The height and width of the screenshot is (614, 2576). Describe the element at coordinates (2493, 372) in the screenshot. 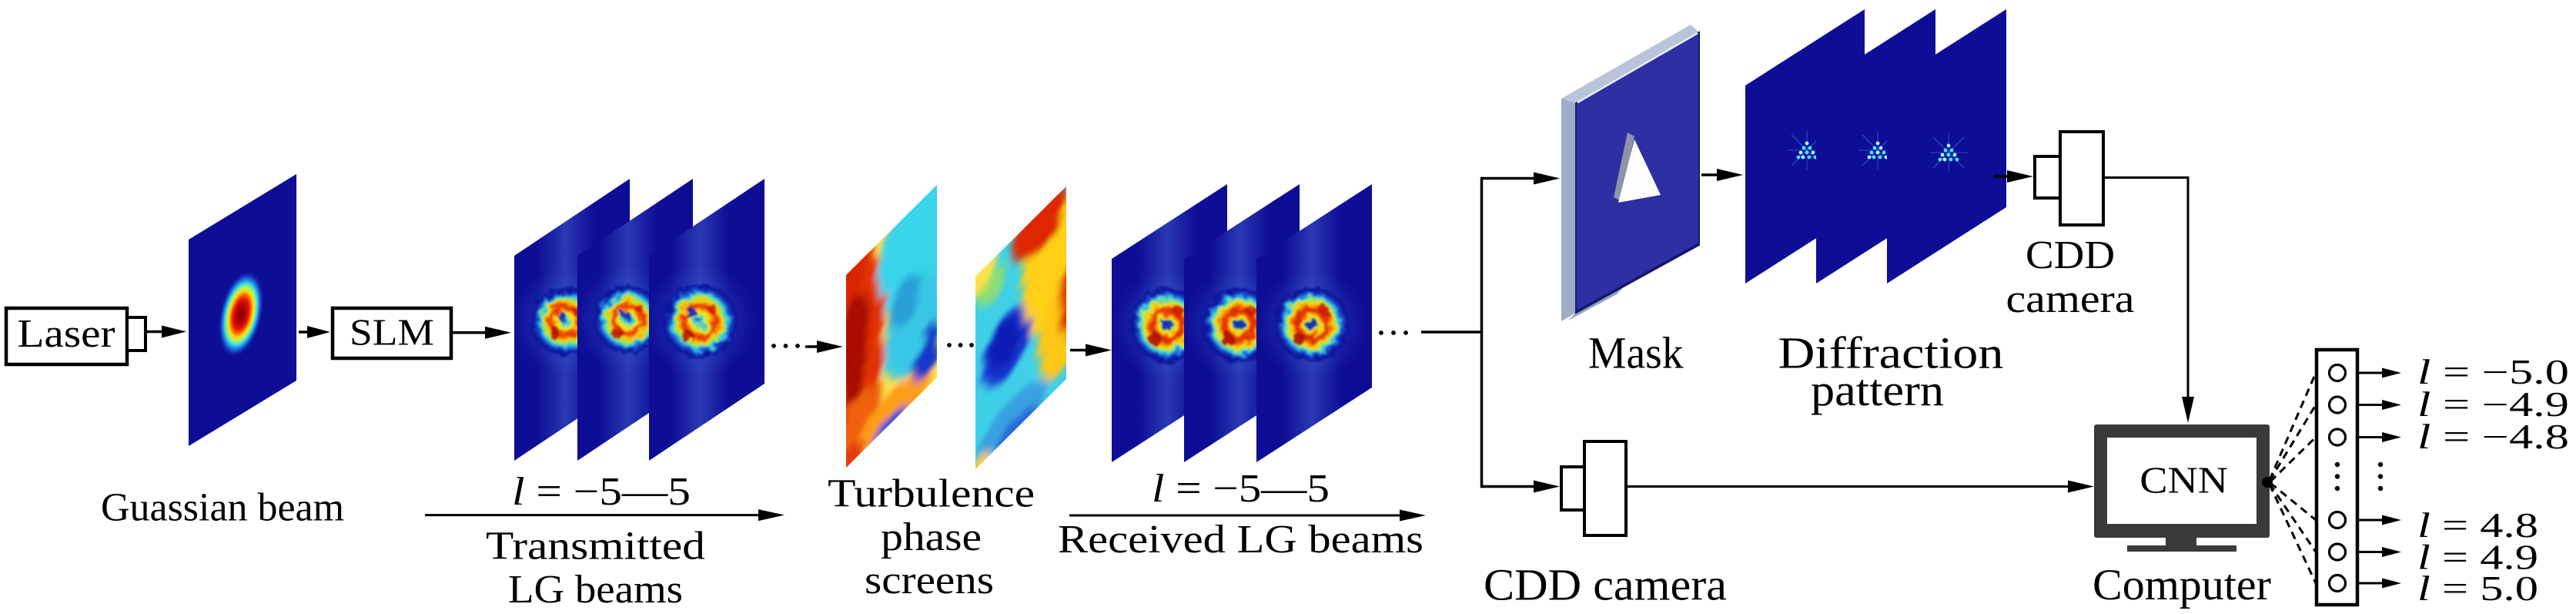

I see `svg-text: l = −5.0` at that location.